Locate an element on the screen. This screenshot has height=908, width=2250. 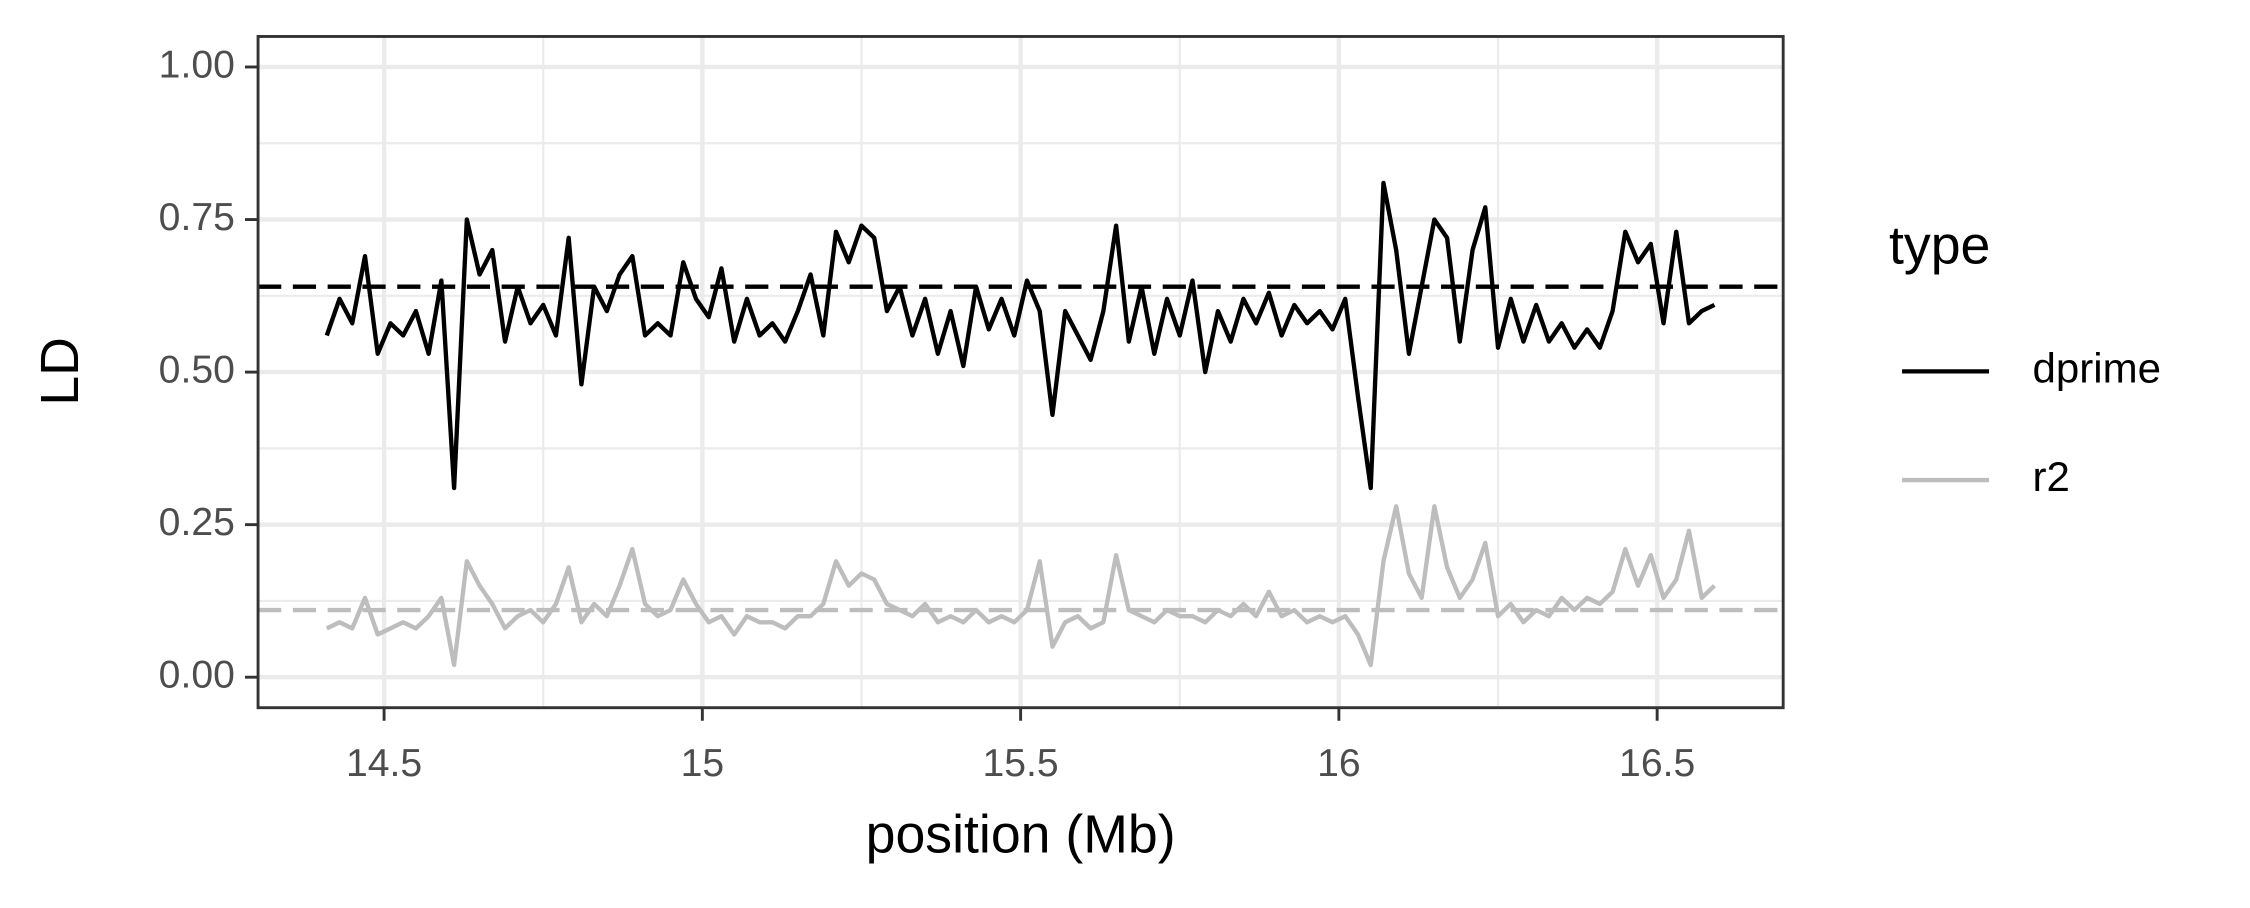
y-tick-label: 0.00 is located at coordinates (197, 675).